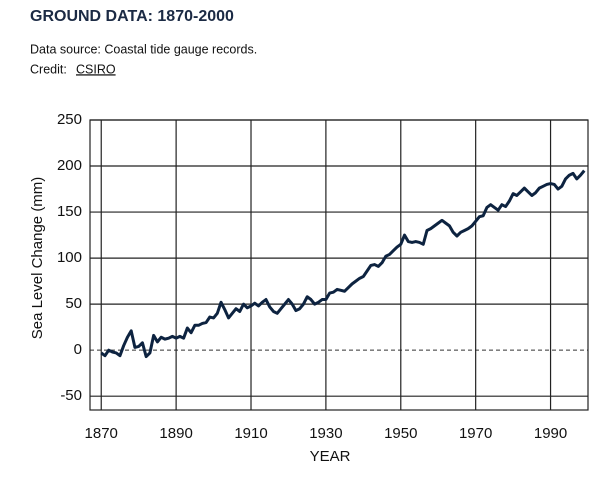 The image size is (603, 479). What do you see at coordinates (330, 456) in the screenshot?
I see `x-axis-label: YEAR` at bounding box center [330, 456].